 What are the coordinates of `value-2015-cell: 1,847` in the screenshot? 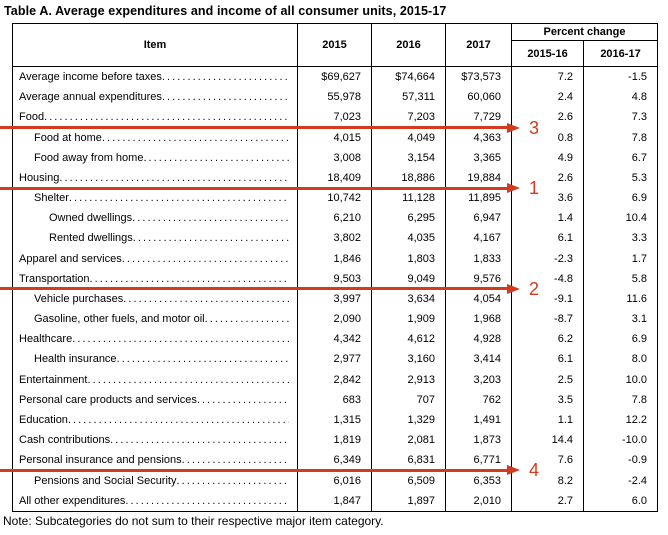 It's located at (334, 501).